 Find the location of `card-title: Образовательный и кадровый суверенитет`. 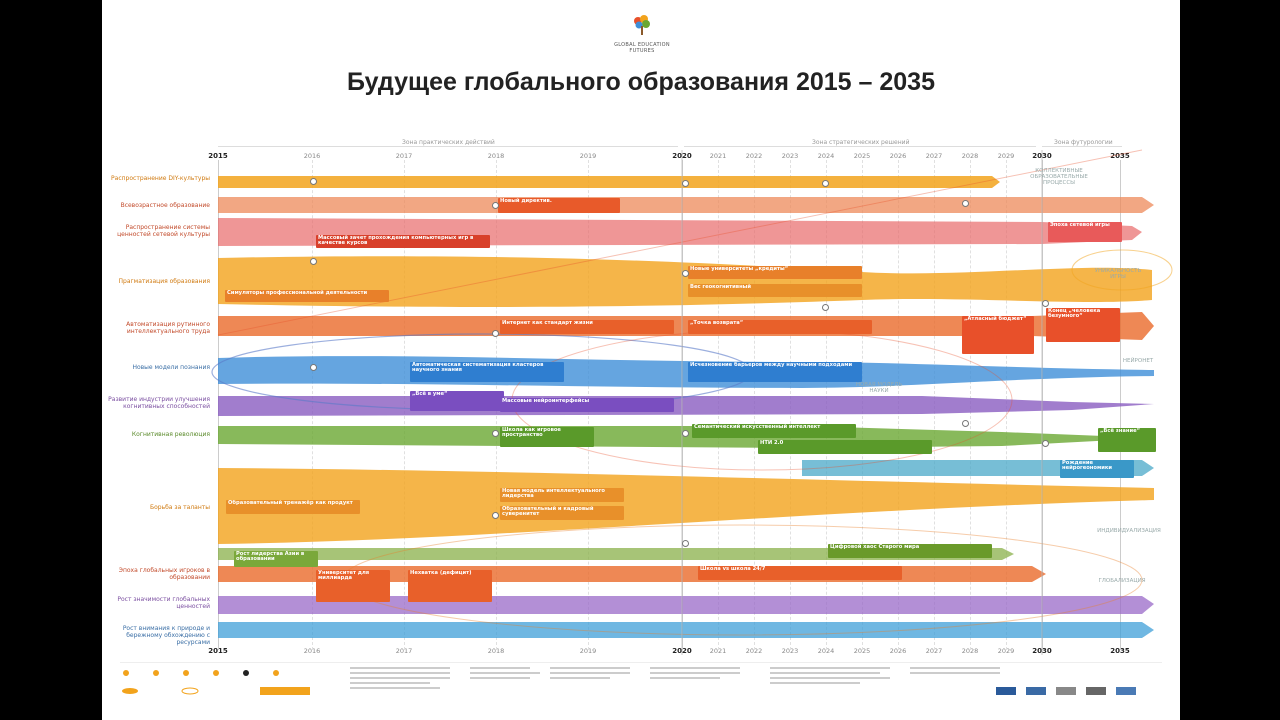

card-title: Образовательный и кадровый суверенитет is located at coordinates (548, 511).